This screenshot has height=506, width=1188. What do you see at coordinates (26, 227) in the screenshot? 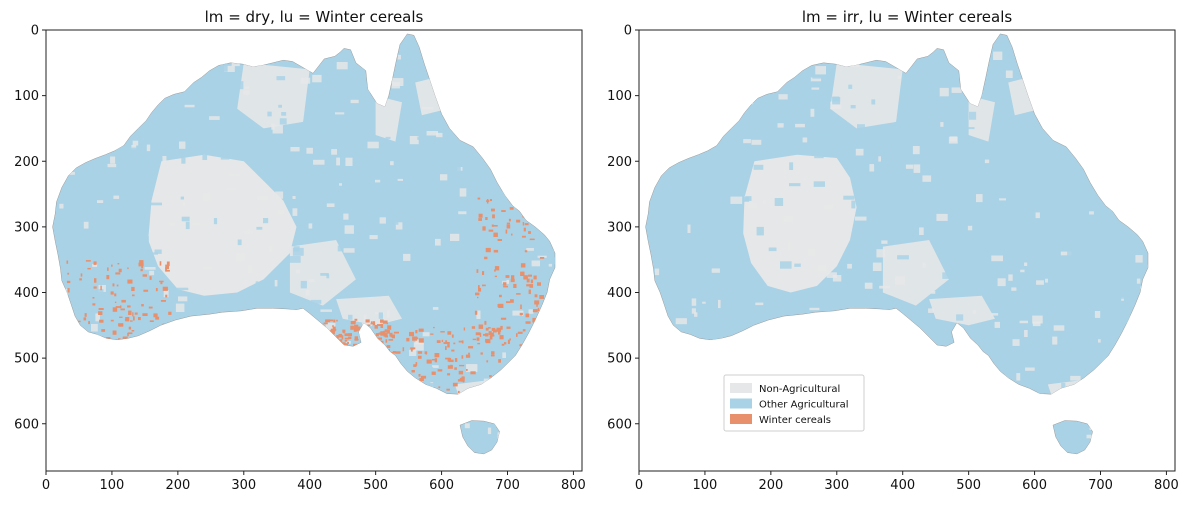
I see `y-tick-label: 300` at bounding box center [26, 227].